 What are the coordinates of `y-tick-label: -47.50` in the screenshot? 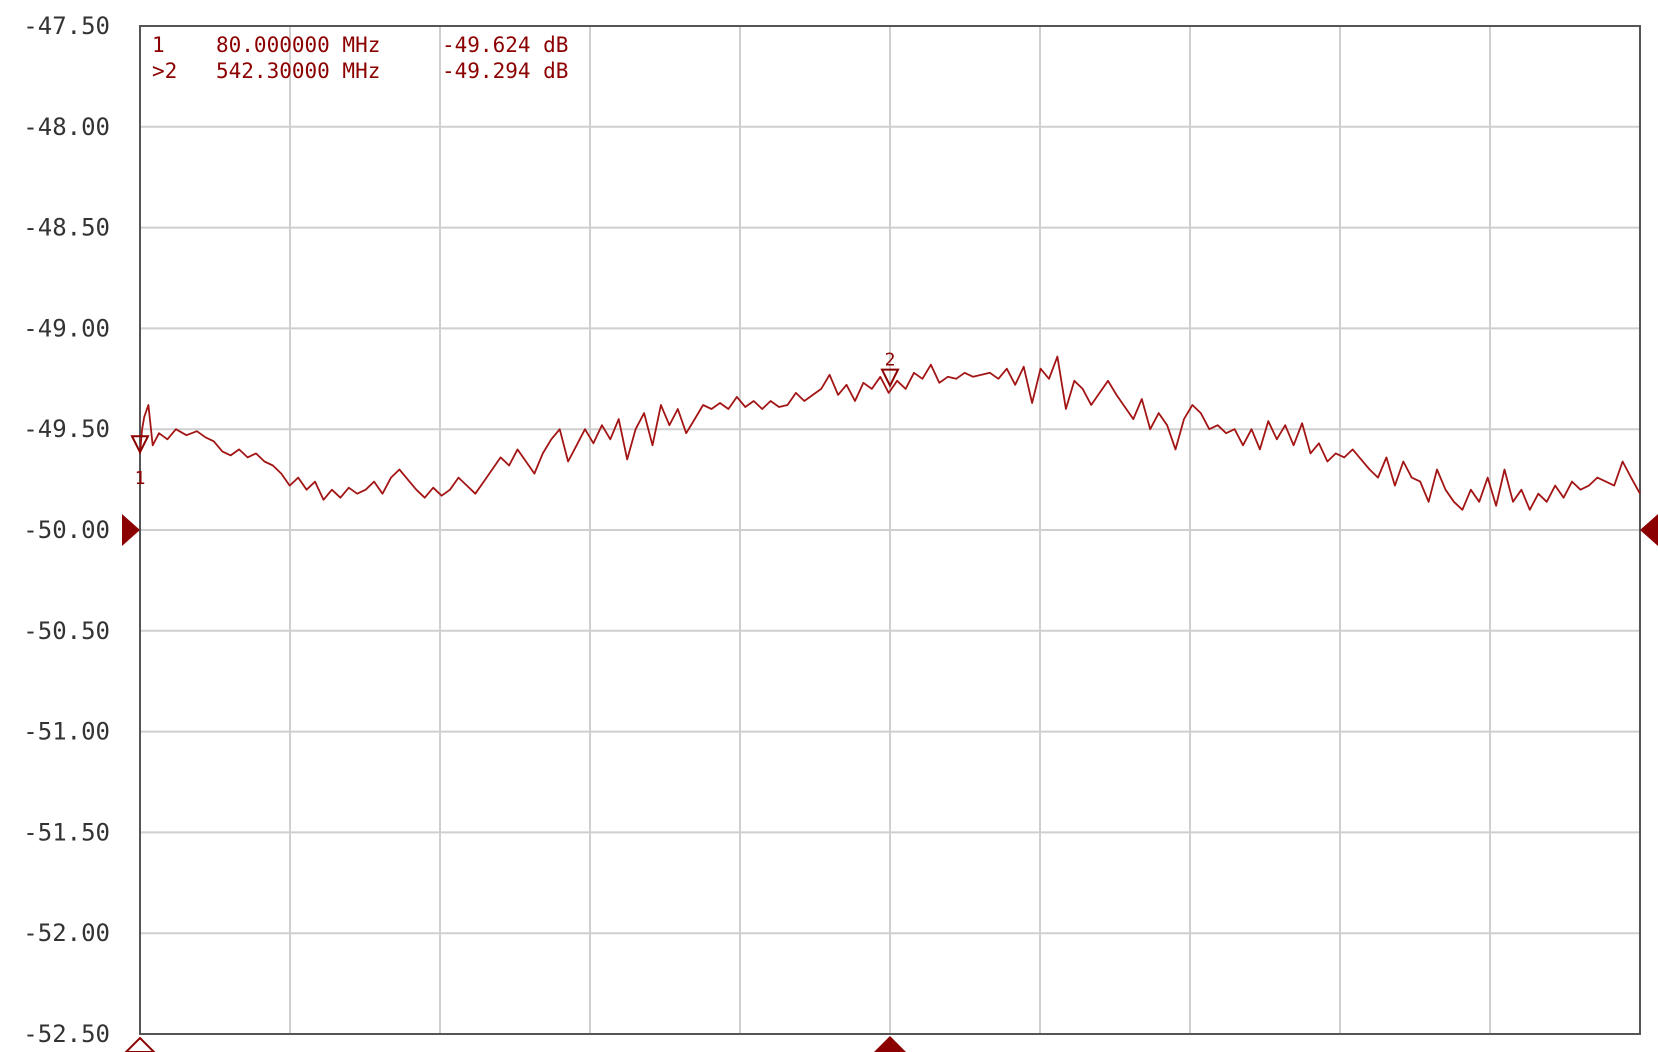 It's located at (66, 26).